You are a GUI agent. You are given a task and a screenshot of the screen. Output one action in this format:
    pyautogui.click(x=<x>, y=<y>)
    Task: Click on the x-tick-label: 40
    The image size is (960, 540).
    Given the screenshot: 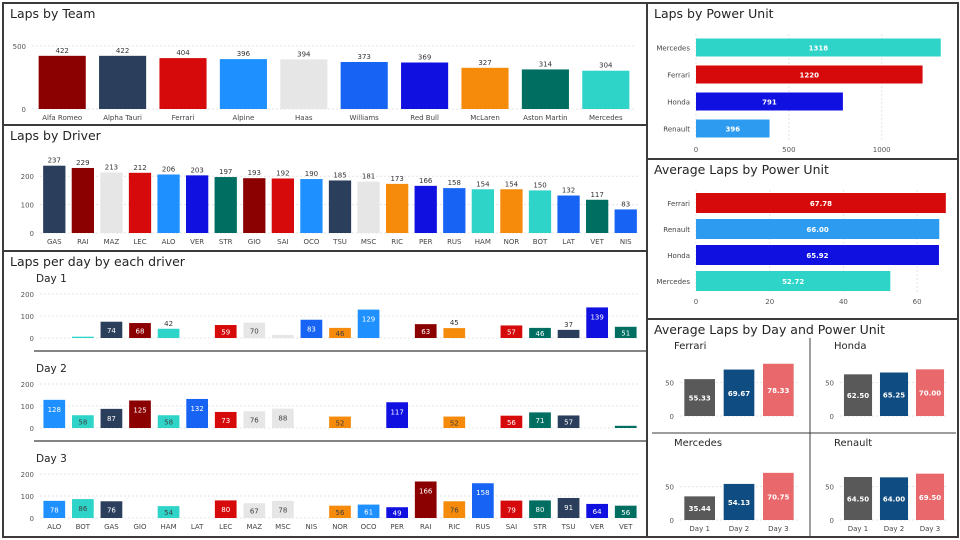 What is the action you would take?
    pyautogui.click(x=843, y=302)
    